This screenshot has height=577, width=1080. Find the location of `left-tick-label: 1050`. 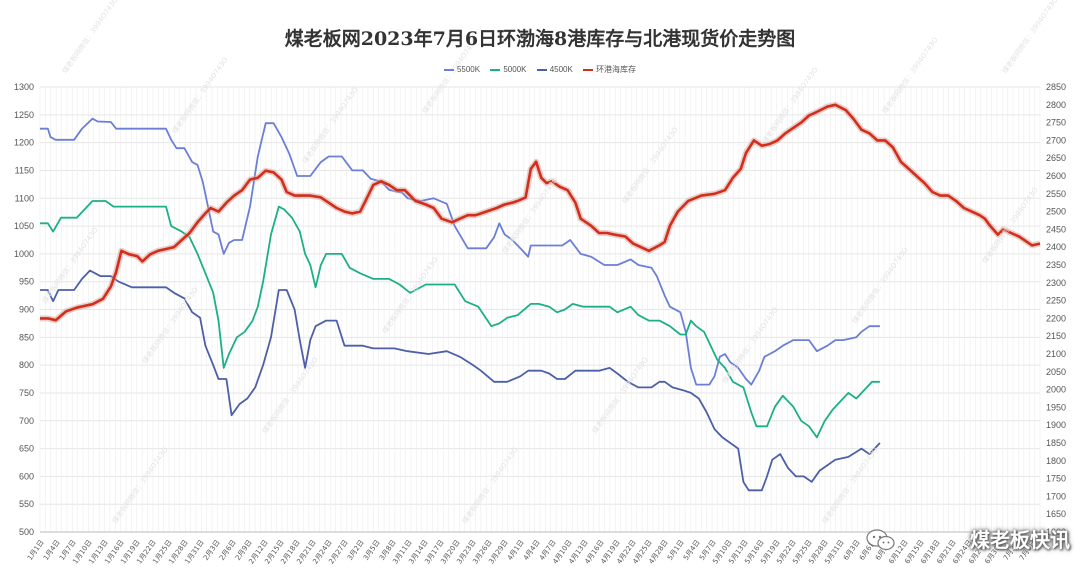

left-tick-label: 1050 is located at coordinates (24, 226).